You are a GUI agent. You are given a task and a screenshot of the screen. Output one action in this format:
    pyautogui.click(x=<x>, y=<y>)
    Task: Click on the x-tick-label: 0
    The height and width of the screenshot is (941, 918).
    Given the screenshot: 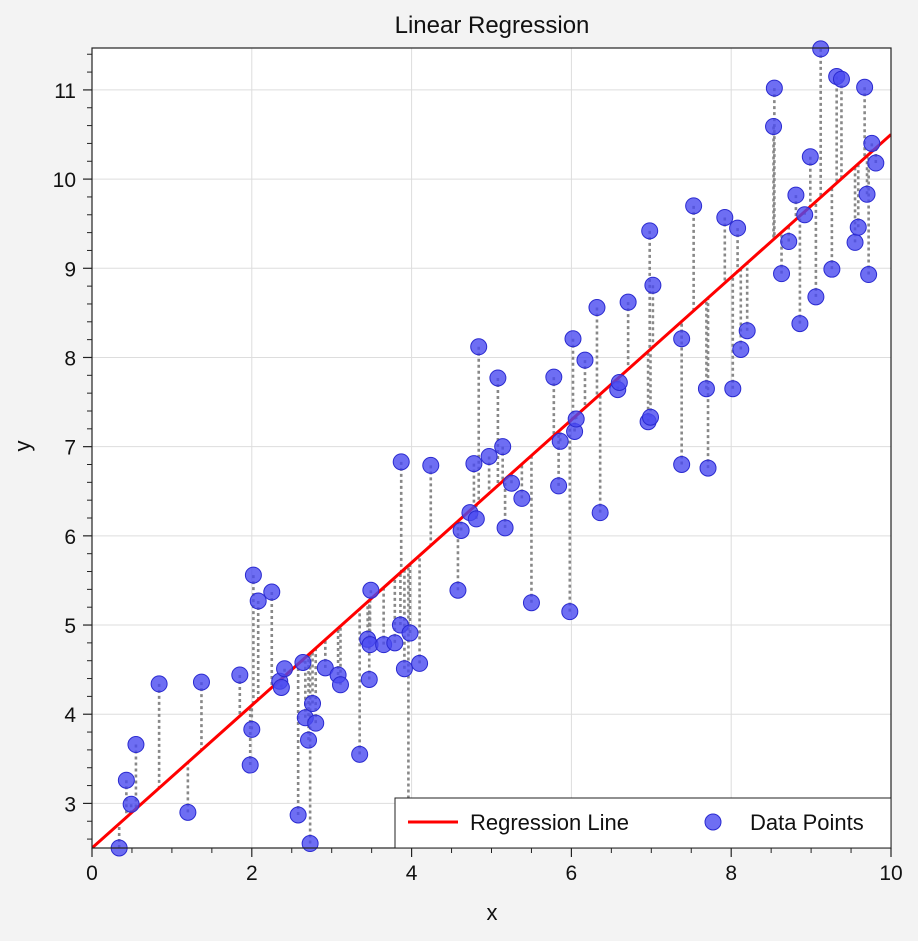 What is the action you would take?
    pyautogui.click(x=92, y=873)
    